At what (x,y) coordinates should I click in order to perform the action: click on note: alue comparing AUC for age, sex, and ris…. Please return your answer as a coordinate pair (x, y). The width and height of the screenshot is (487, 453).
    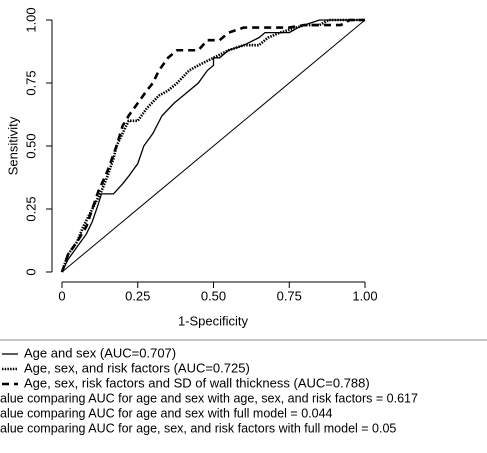
    Looking at the image, I should click on (198, 428).